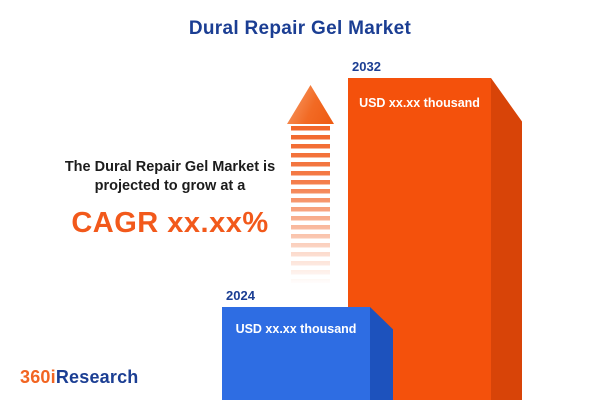  Describe the element at coordinates (366, 66) in the screenshot. I see `year-label-2032: 2032` at that location.